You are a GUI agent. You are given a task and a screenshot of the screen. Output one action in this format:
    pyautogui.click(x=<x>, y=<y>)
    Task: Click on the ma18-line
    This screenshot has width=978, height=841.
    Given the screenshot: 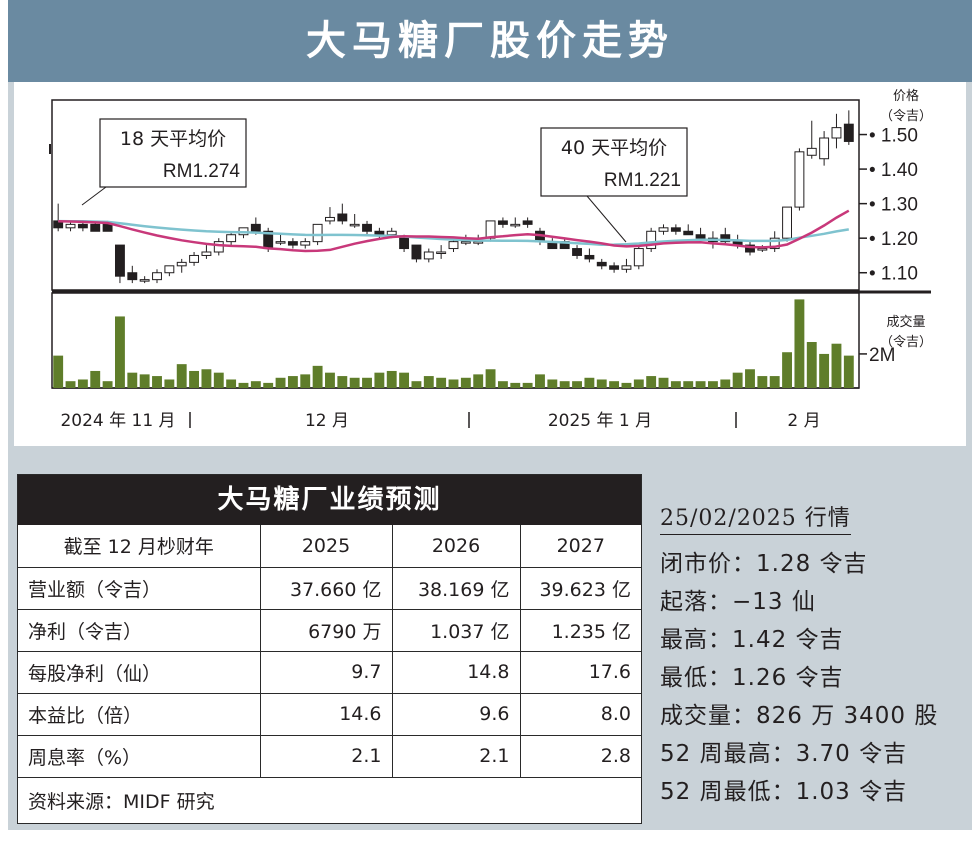 What is the action you would take?
    pyautogui.click(x=454, y=231)
    